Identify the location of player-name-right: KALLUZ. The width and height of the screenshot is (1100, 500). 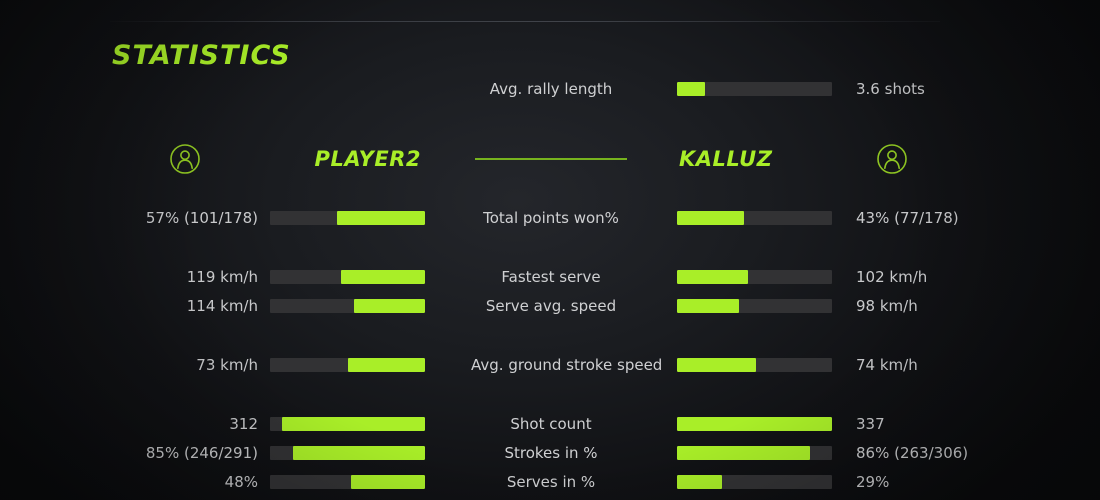
(726, 159).